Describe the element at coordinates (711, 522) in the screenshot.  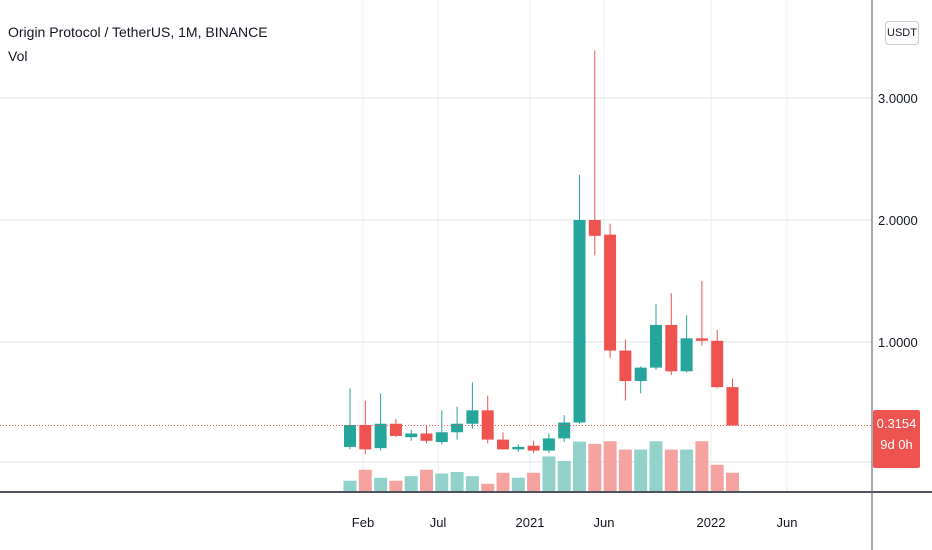
I see `x-tick-label: 2022` at that location.